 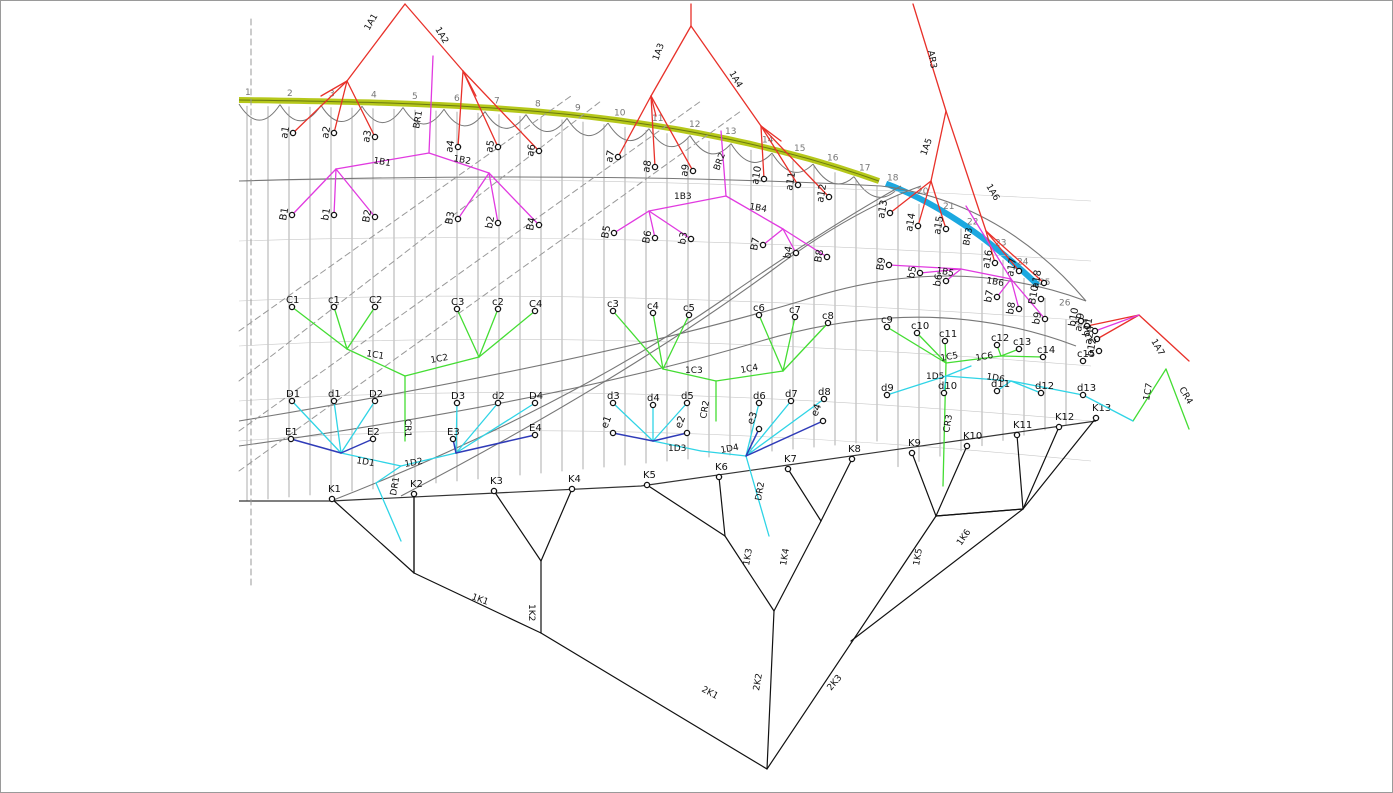 What do you see at coordinates (864, 169) in the screenshot?
I see `edge-number: 17` at bounding box center [864, 169].